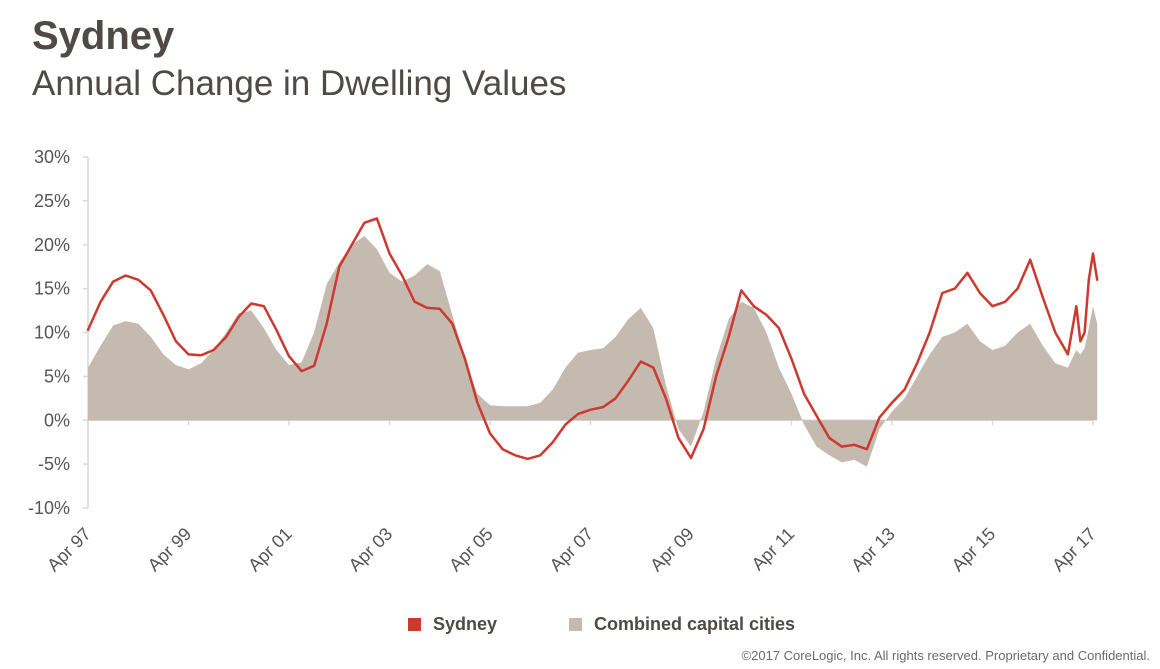 The image size is (1160, 669). What do you see at coordinates (572, 550) in the screenshot?
I see `x-tick-label: Apr 07` at bounding box center [572, 550].